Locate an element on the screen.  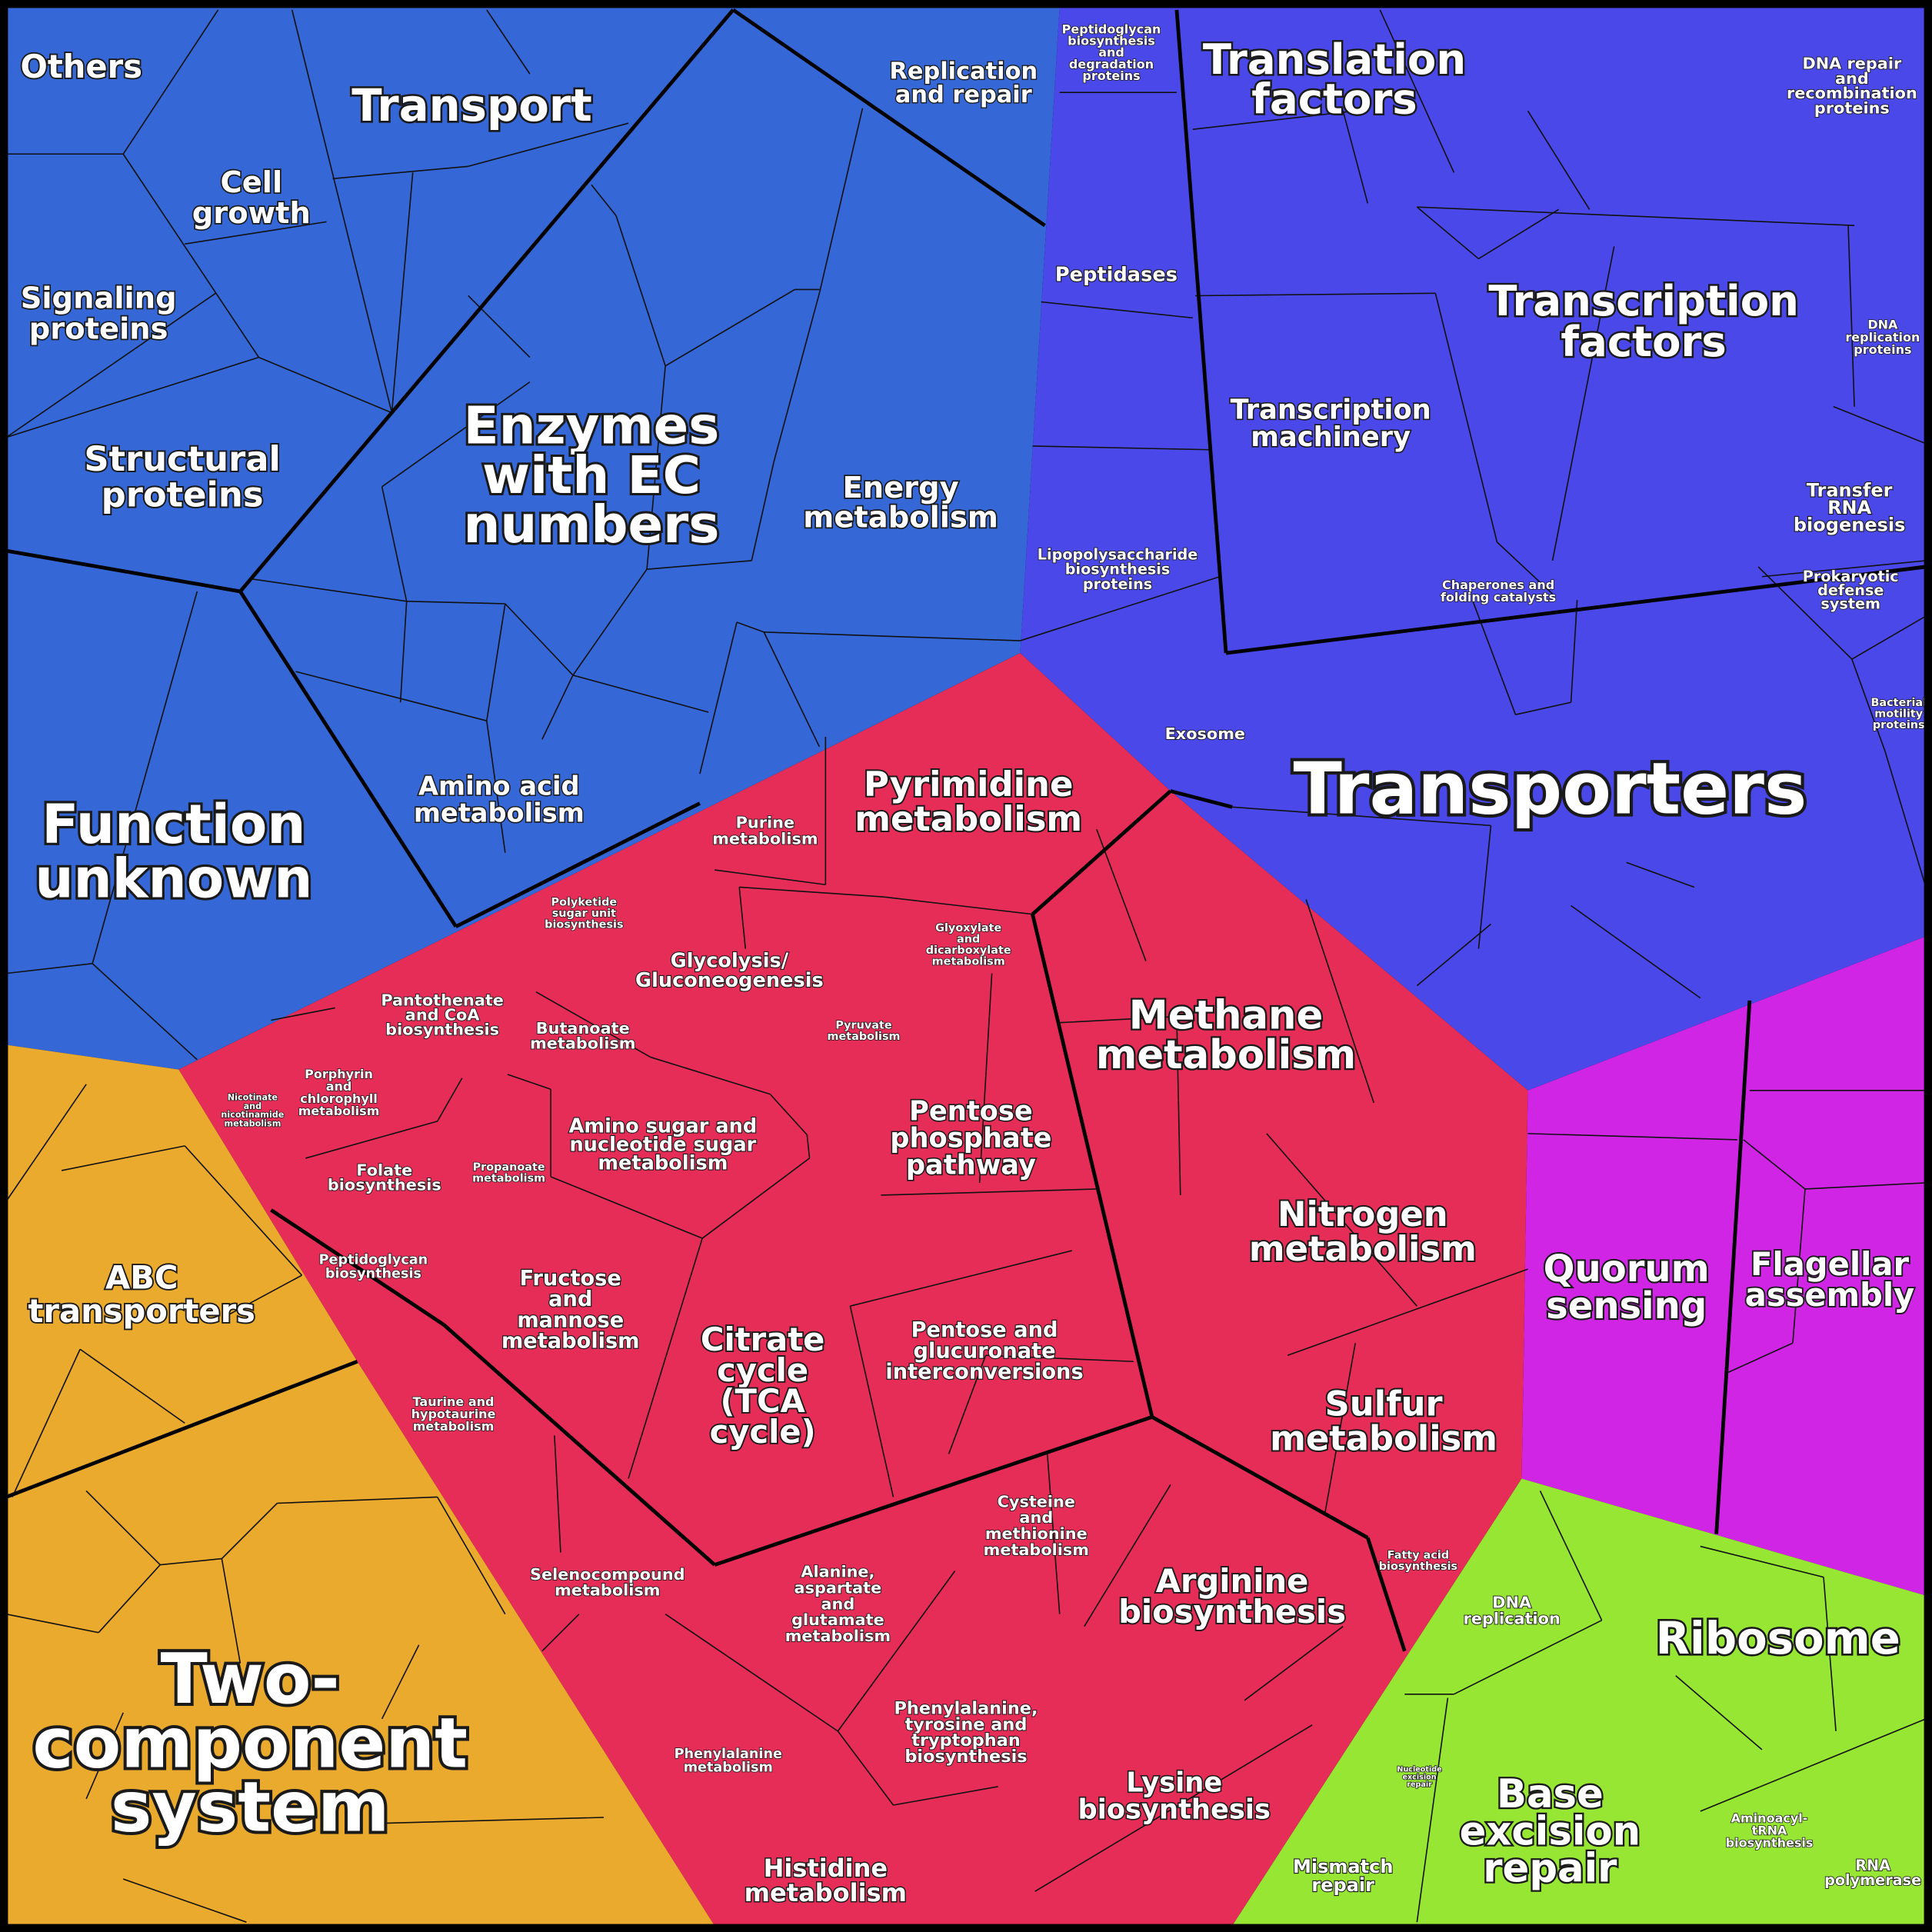
cell-label: ABC transporters is located at coordinates (141, 1294).